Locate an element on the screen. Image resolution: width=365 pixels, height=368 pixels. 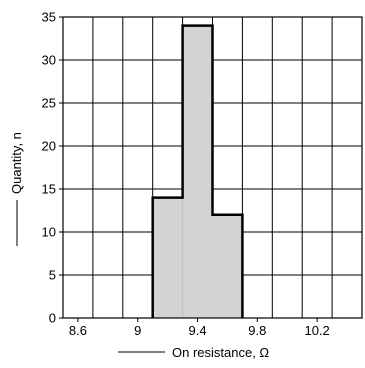
x-tick-label: 8.6 is located at coordinates (78, 330).